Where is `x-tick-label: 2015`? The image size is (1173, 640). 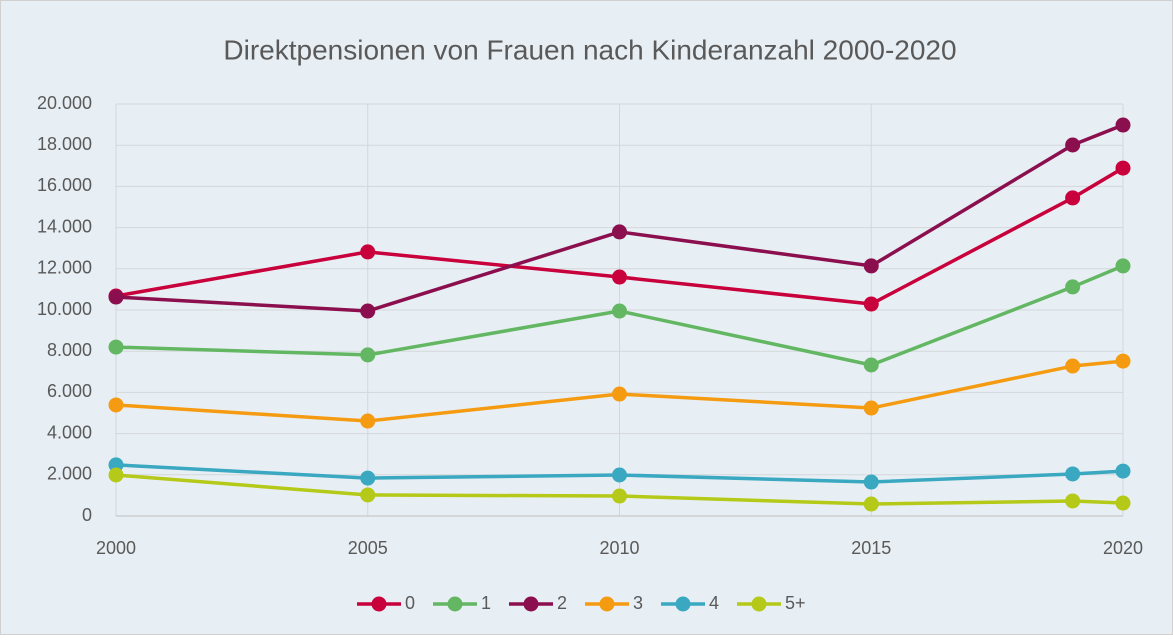 x-tick-label: 2015 is located at coordinates (871, 548).